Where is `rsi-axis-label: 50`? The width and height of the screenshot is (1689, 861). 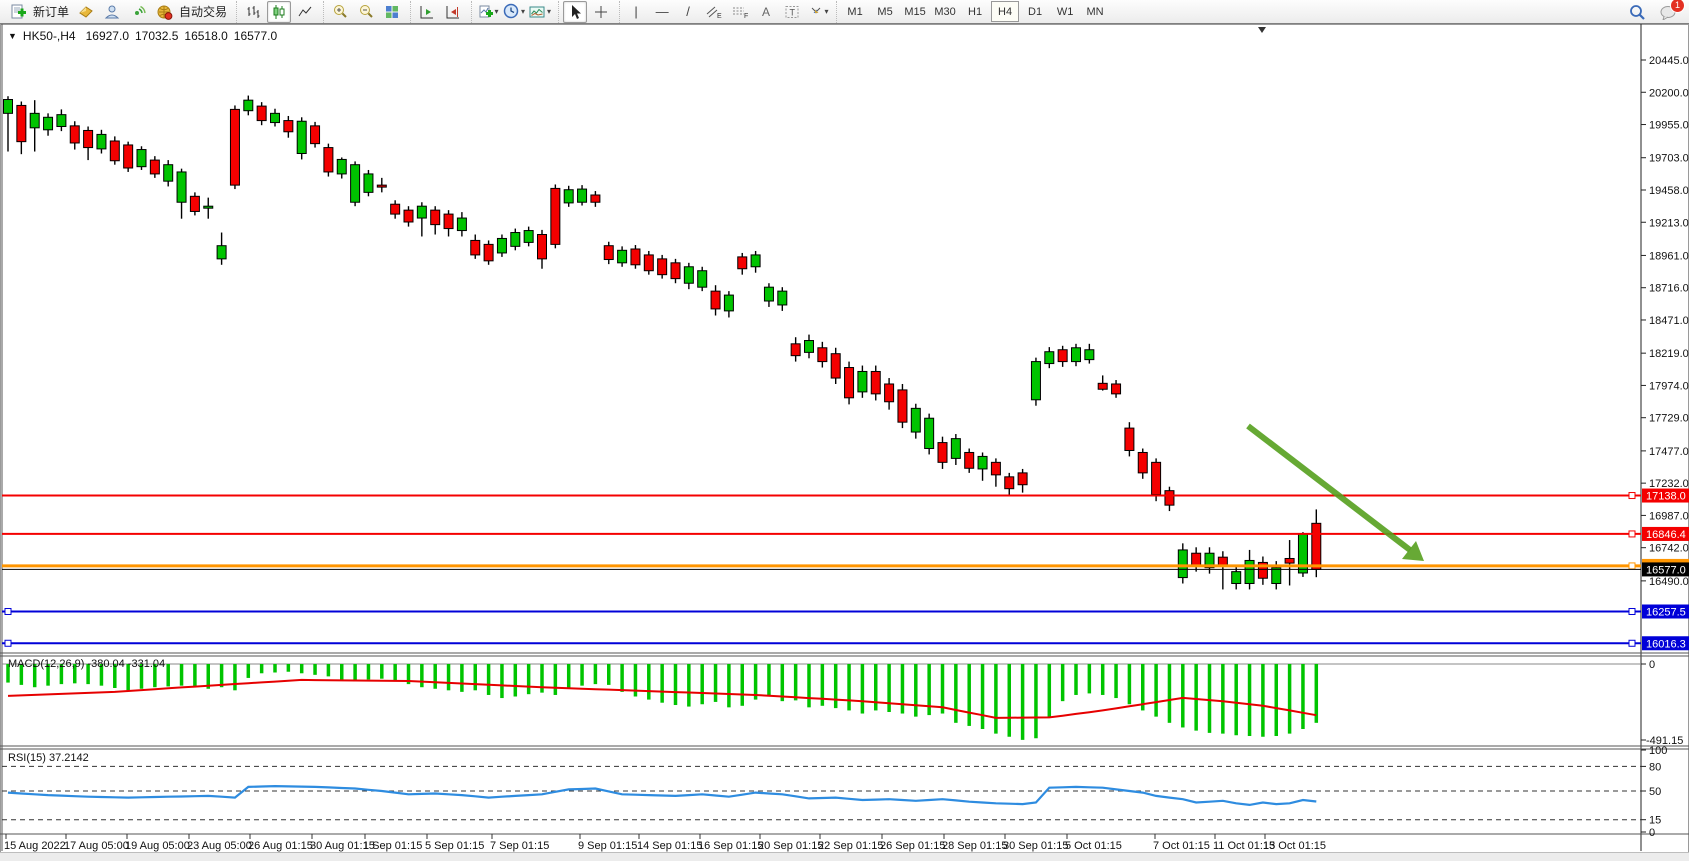 rsi-axis-label: 50 is located at coordinates (1655, 792).